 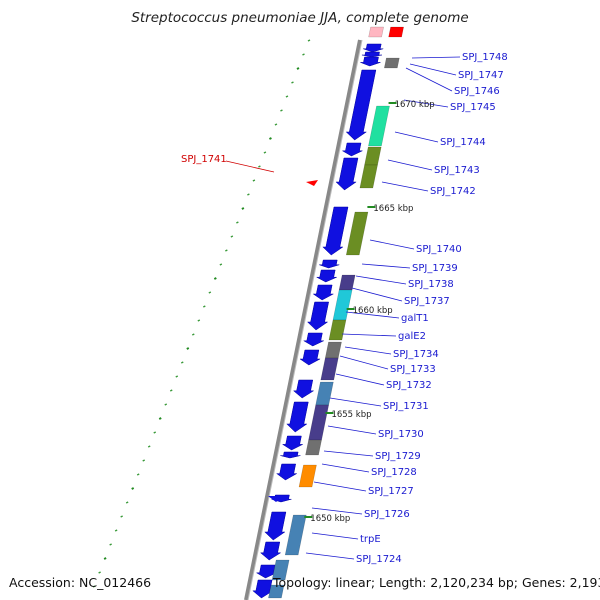 What do you see at coordinates (373, 311) in the screenshot?
I see `tick-label: 1660 kbp` at bounding box center [373, 311].